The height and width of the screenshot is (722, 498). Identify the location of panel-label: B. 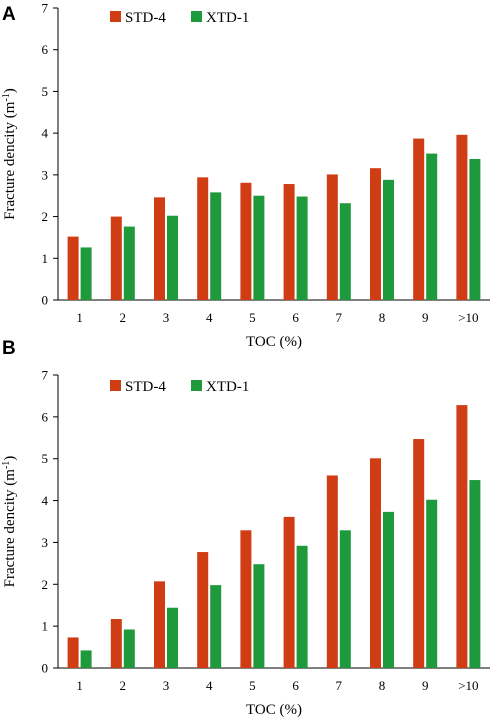
(9, 348).